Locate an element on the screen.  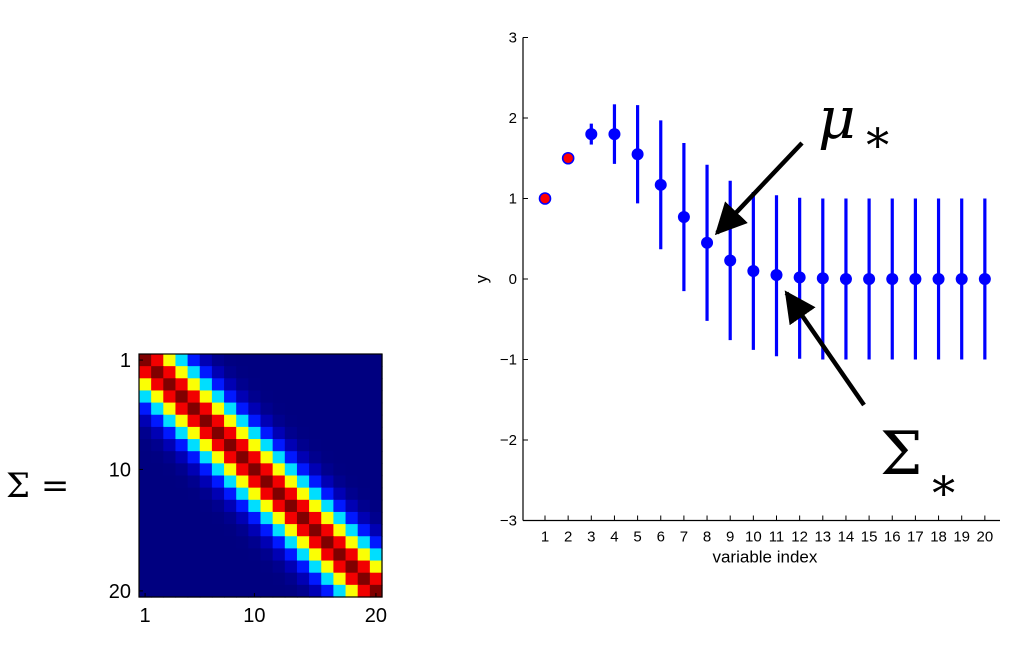
mu-star-subscript: ∗ is located at coordinates (877, 136).